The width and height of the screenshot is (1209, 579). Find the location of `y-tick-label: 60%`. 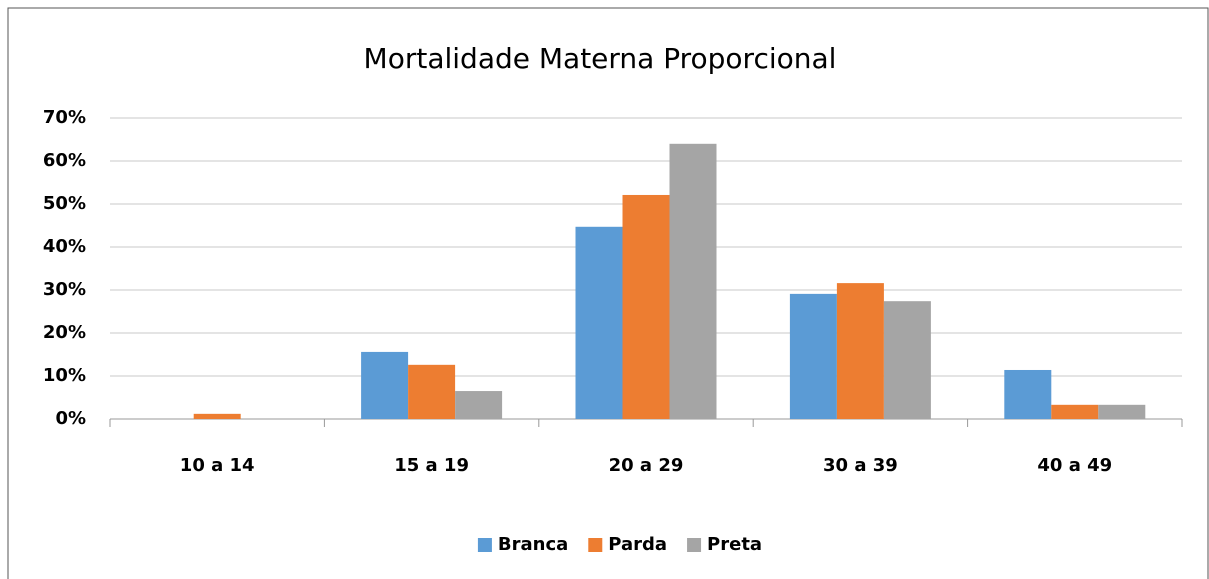

y-tick-label: 60% is located at coordinates (64, 160).